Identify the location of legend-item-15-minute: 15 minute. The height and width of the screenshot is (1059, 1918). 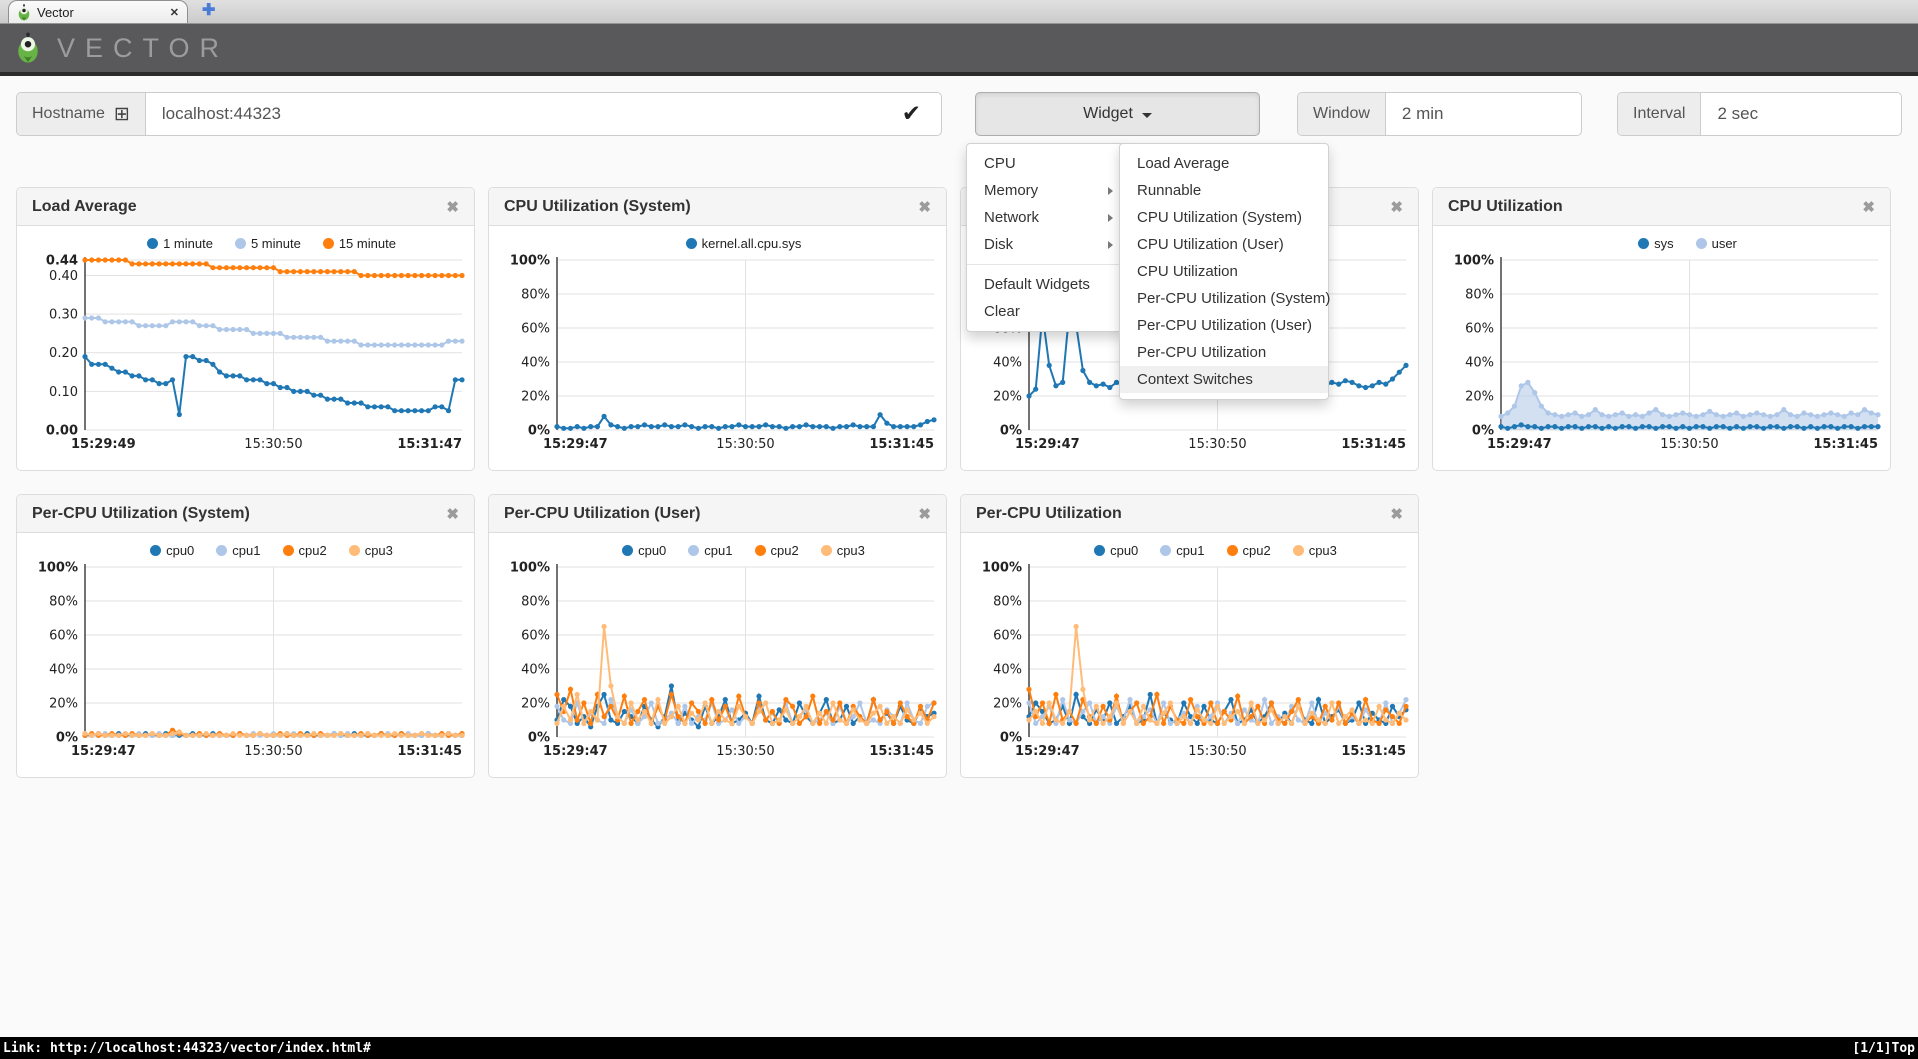
(359, 243).